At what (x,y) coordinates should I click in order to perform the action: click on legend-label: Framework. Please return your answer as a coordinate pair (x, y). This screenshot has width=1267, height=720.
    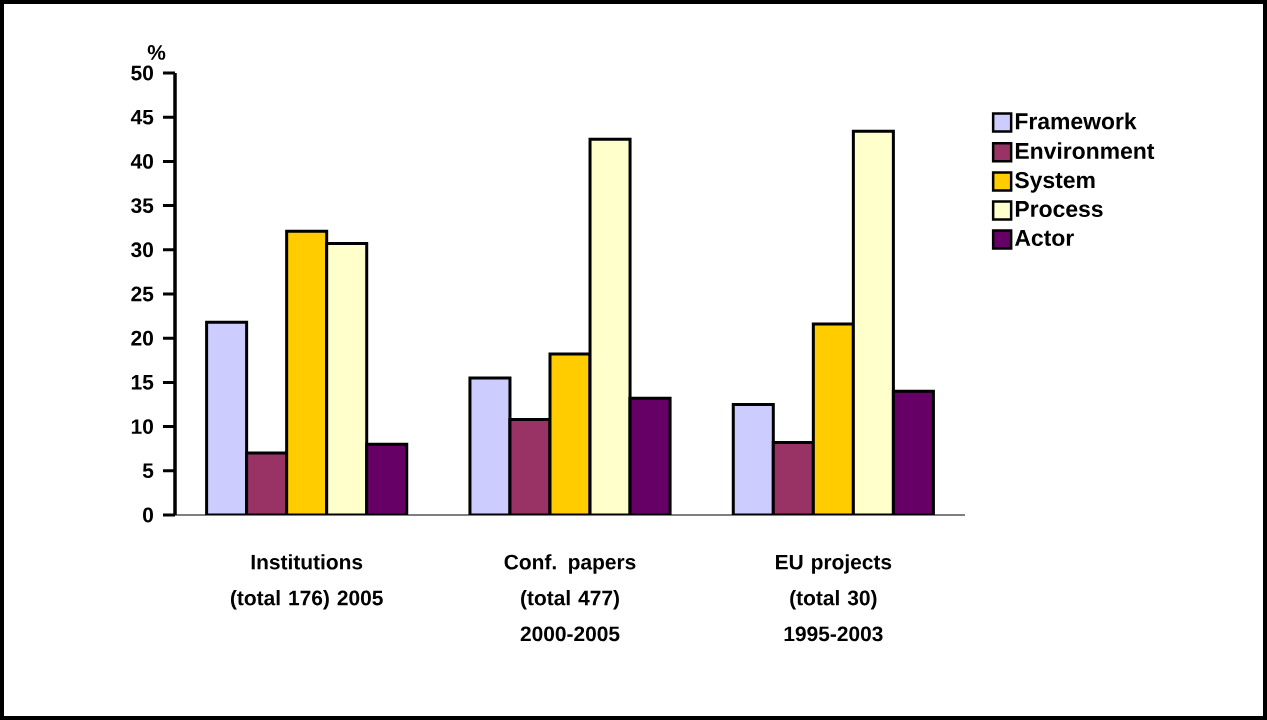
    Looking at the image, I should click on (1076, 121).